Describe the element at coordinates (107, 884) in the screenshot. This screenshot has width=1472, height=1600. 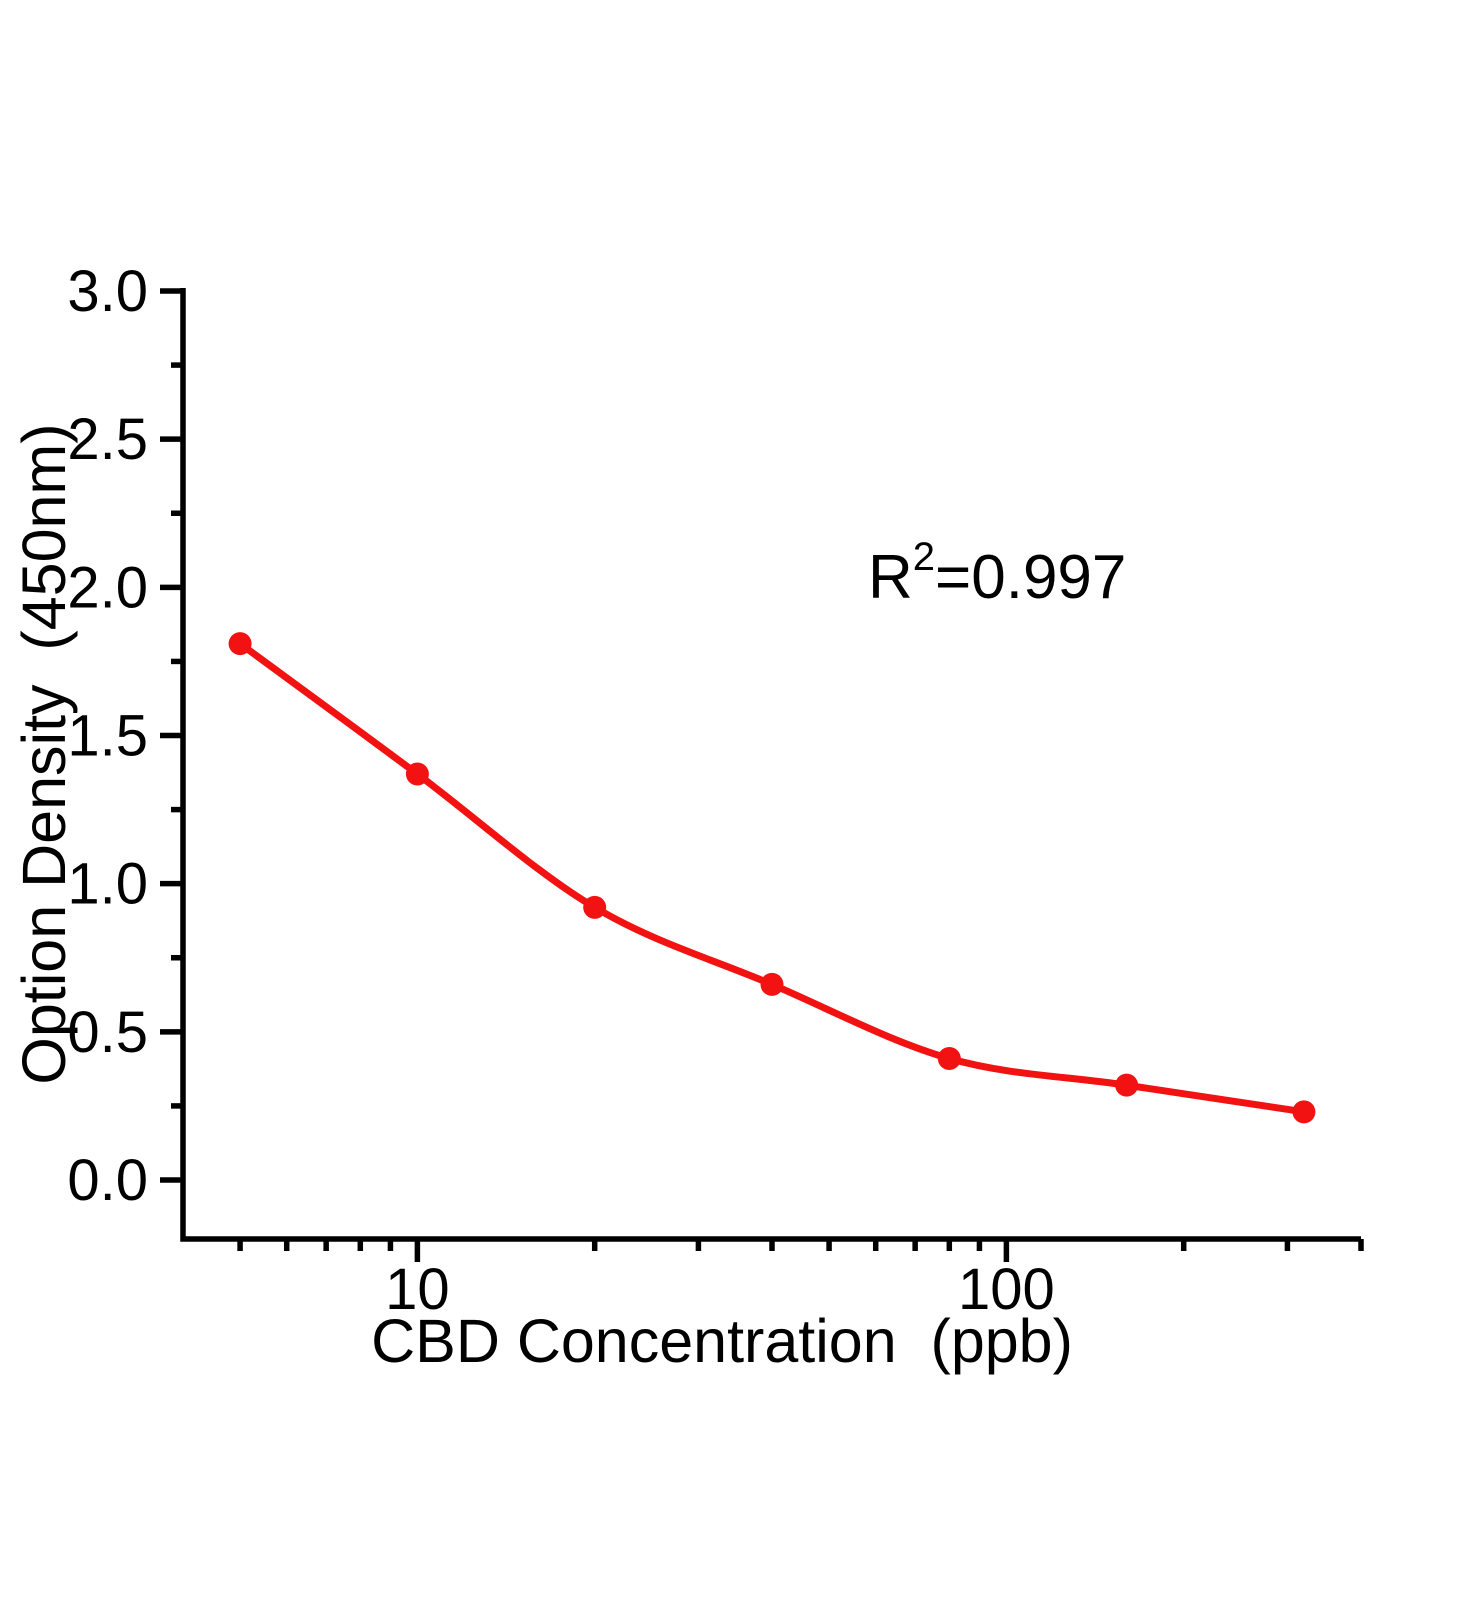
I see `tick-label: 1.0` at that location.